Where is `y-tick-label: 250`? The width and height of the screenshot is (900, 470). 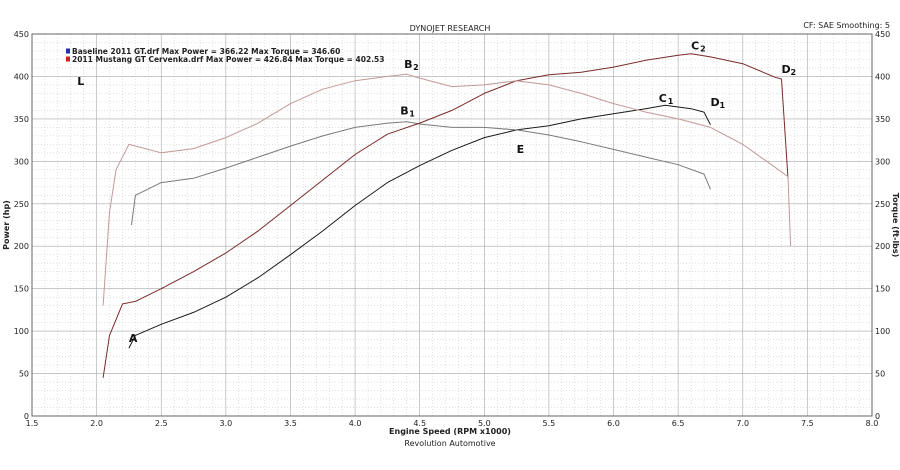
y-tick-label: 250 is located at coordinates (21, 204).